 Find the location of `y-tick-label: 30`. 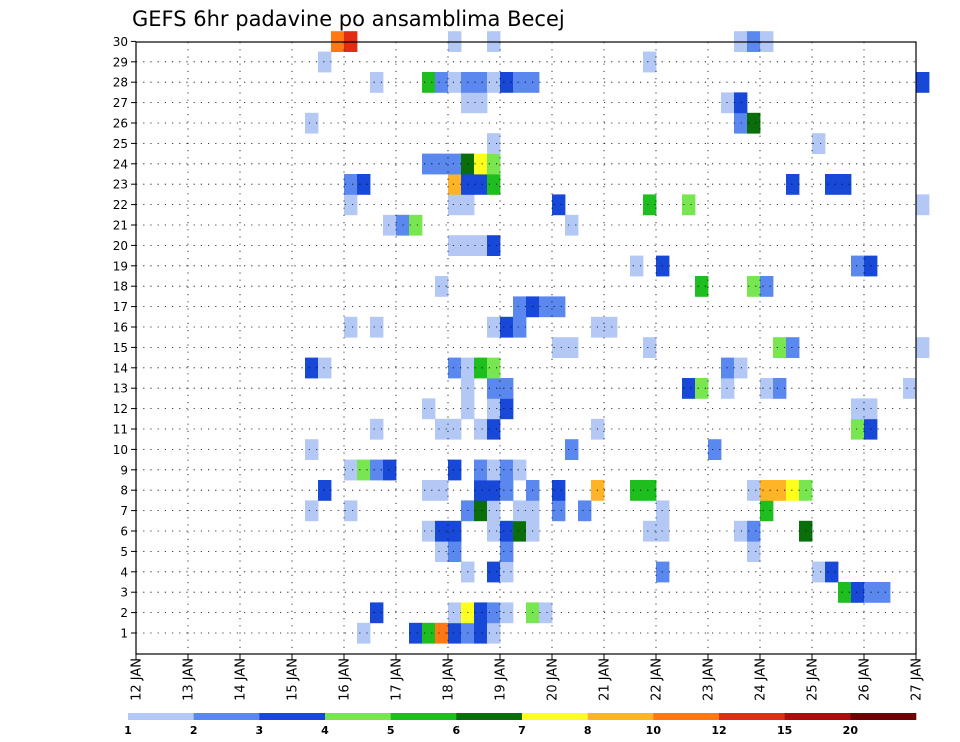

y-tick-label: 30 is located at coordinates (120, 42).